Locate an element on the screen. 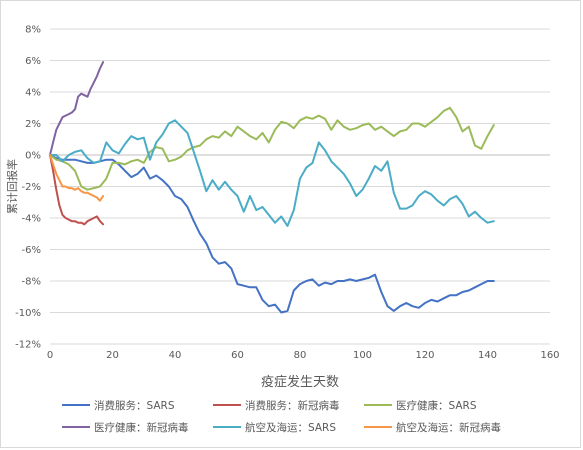 This screenshot has height=450, width=583. x-tick-label: 0 is located at coordinates (50, 355).